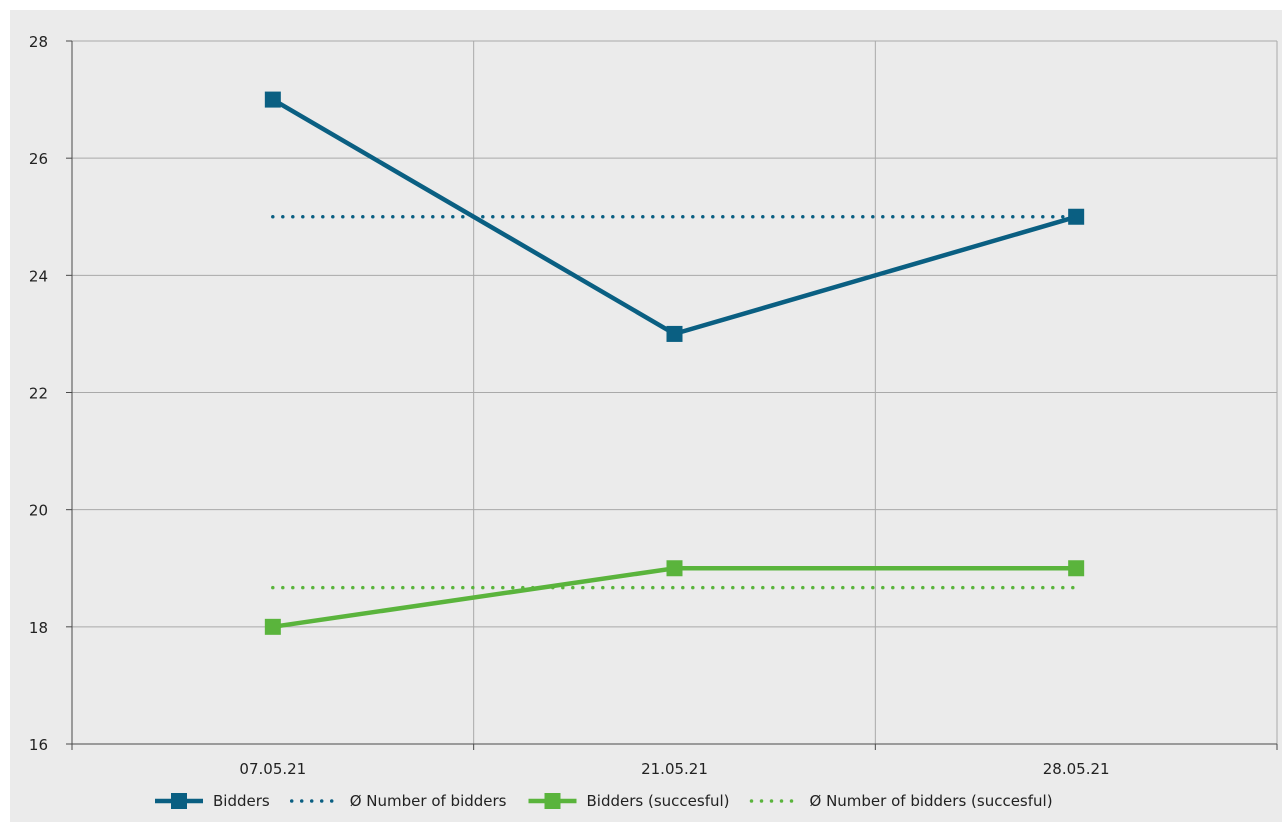  I want to click on legend-item: Ø Number of bidders, so click(398, 801).